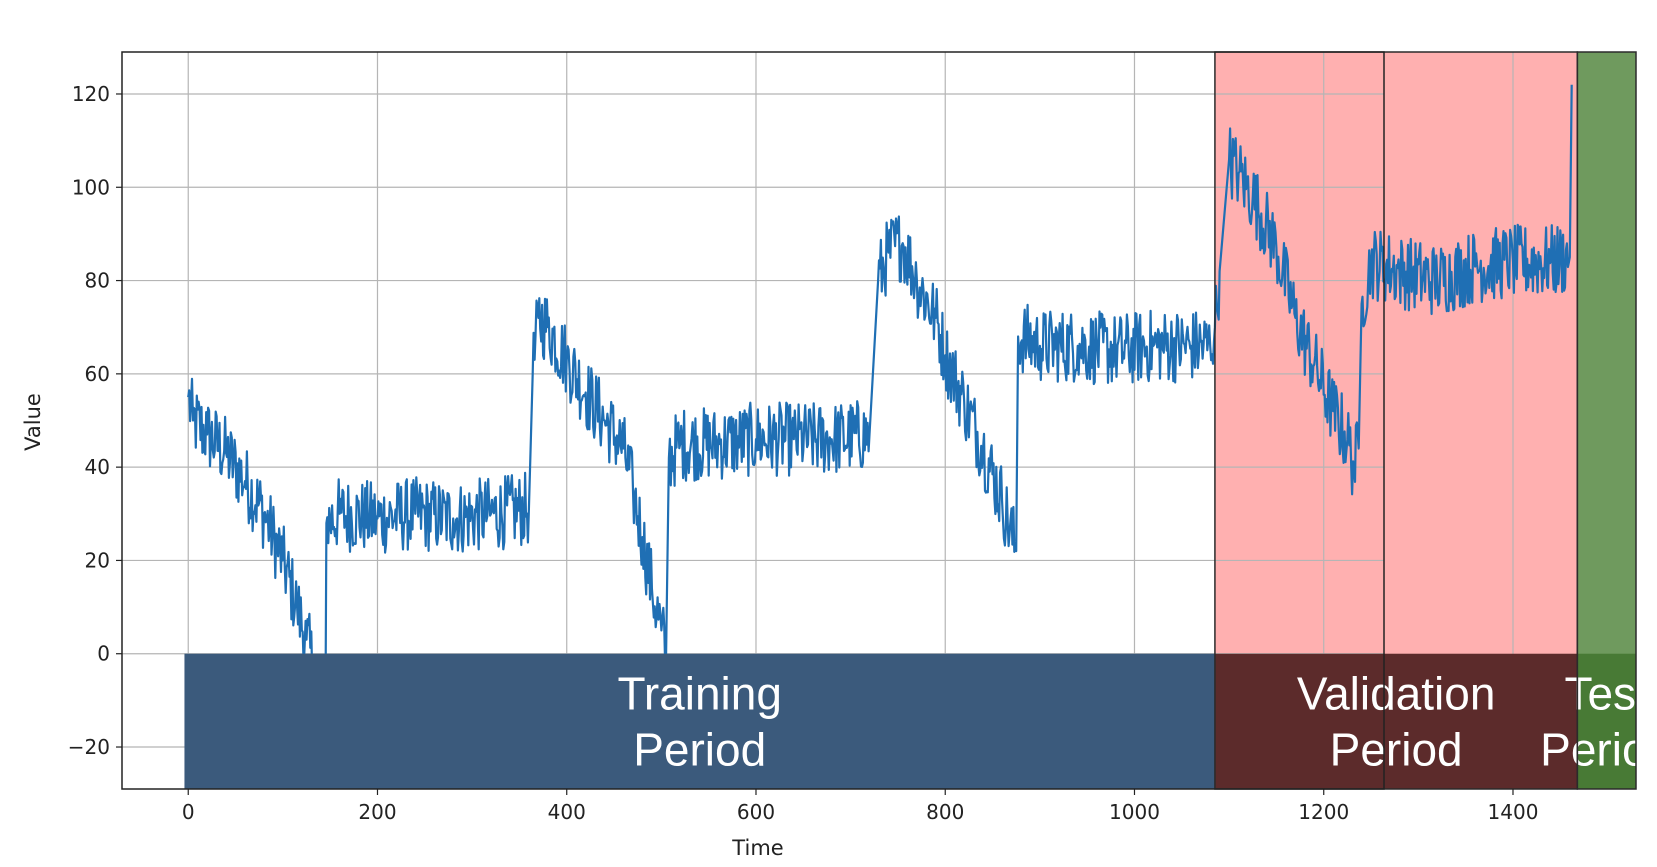 This screenshot has width=1657, height=867. I want to click on x-tick-label: 200, so click(377, 812).